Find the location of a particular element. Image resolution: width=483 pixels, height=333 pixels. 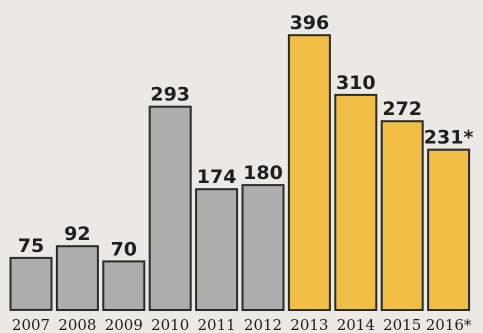

bar-2015 is located at coordinates (402, 215).